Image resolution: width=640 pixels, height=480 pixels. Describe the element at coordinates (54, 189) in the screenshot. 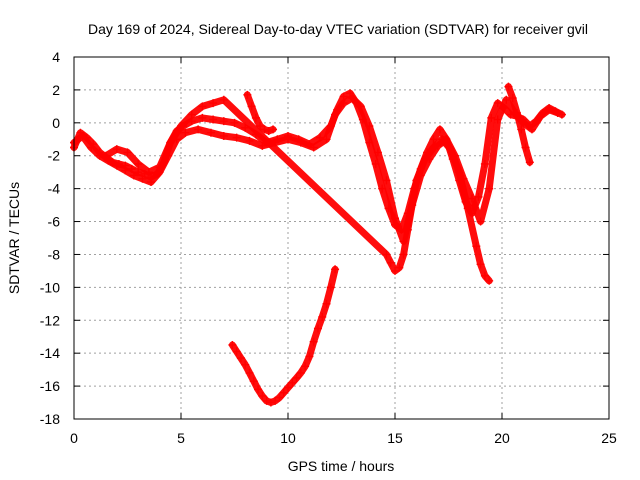

I see `y-tick-label: -4` at that location.